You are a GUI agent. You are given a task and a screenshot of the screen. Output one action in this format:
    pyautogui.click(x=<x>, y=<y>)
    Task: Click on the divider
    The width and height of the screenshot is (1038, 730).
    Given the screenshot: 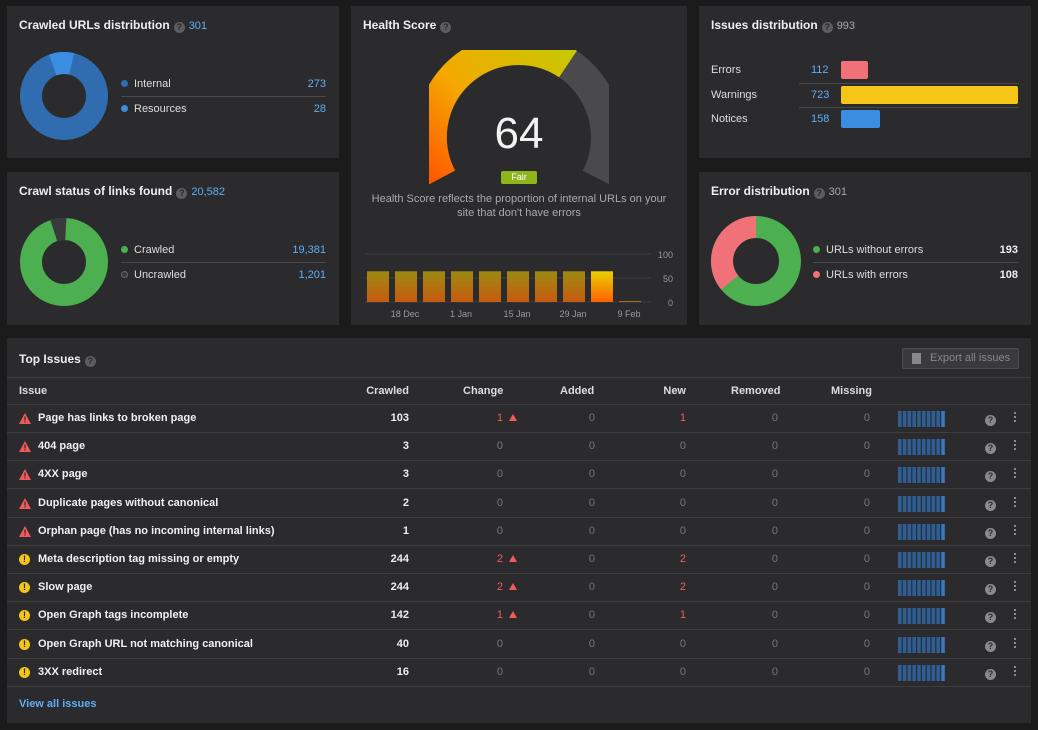 What is the action you would take?
    pyautogui.click(x=909, y=107)
    